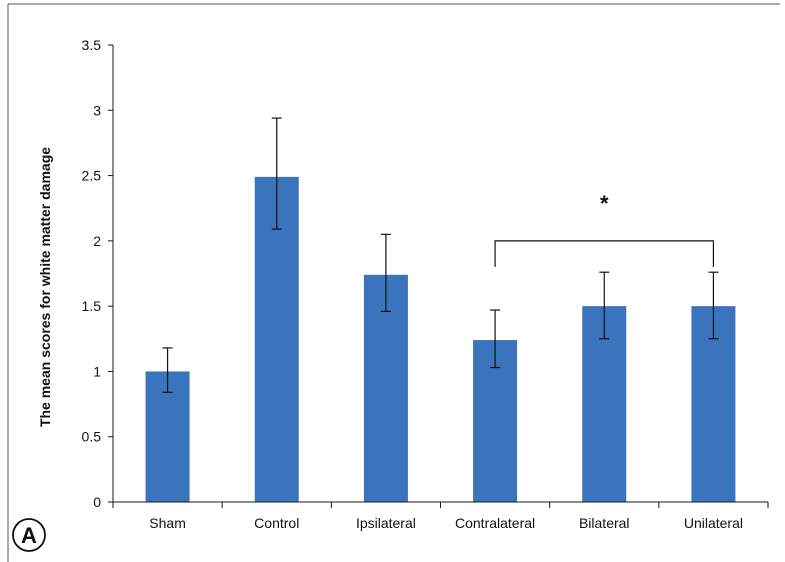  What do you see at coordinates (97, 273) in the screenshot?
I see `y-ticks-group: 0 0.5 1 1.5 2 2.5 3 3.5` at bounding box center [97, 273].